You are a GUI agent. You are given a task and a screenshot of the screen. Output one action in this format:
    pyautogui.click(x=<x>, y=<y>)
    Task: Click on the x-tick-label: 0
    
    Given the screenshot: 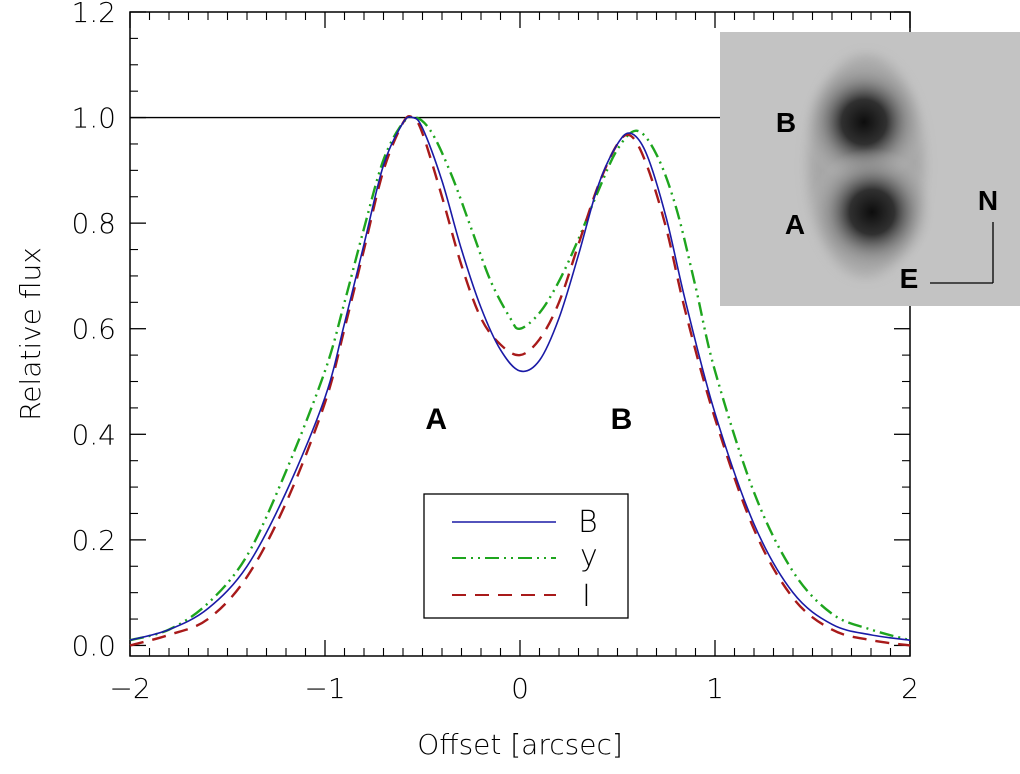 What is the action you would take?
    pyautogui.click(x=520, y=688)
    